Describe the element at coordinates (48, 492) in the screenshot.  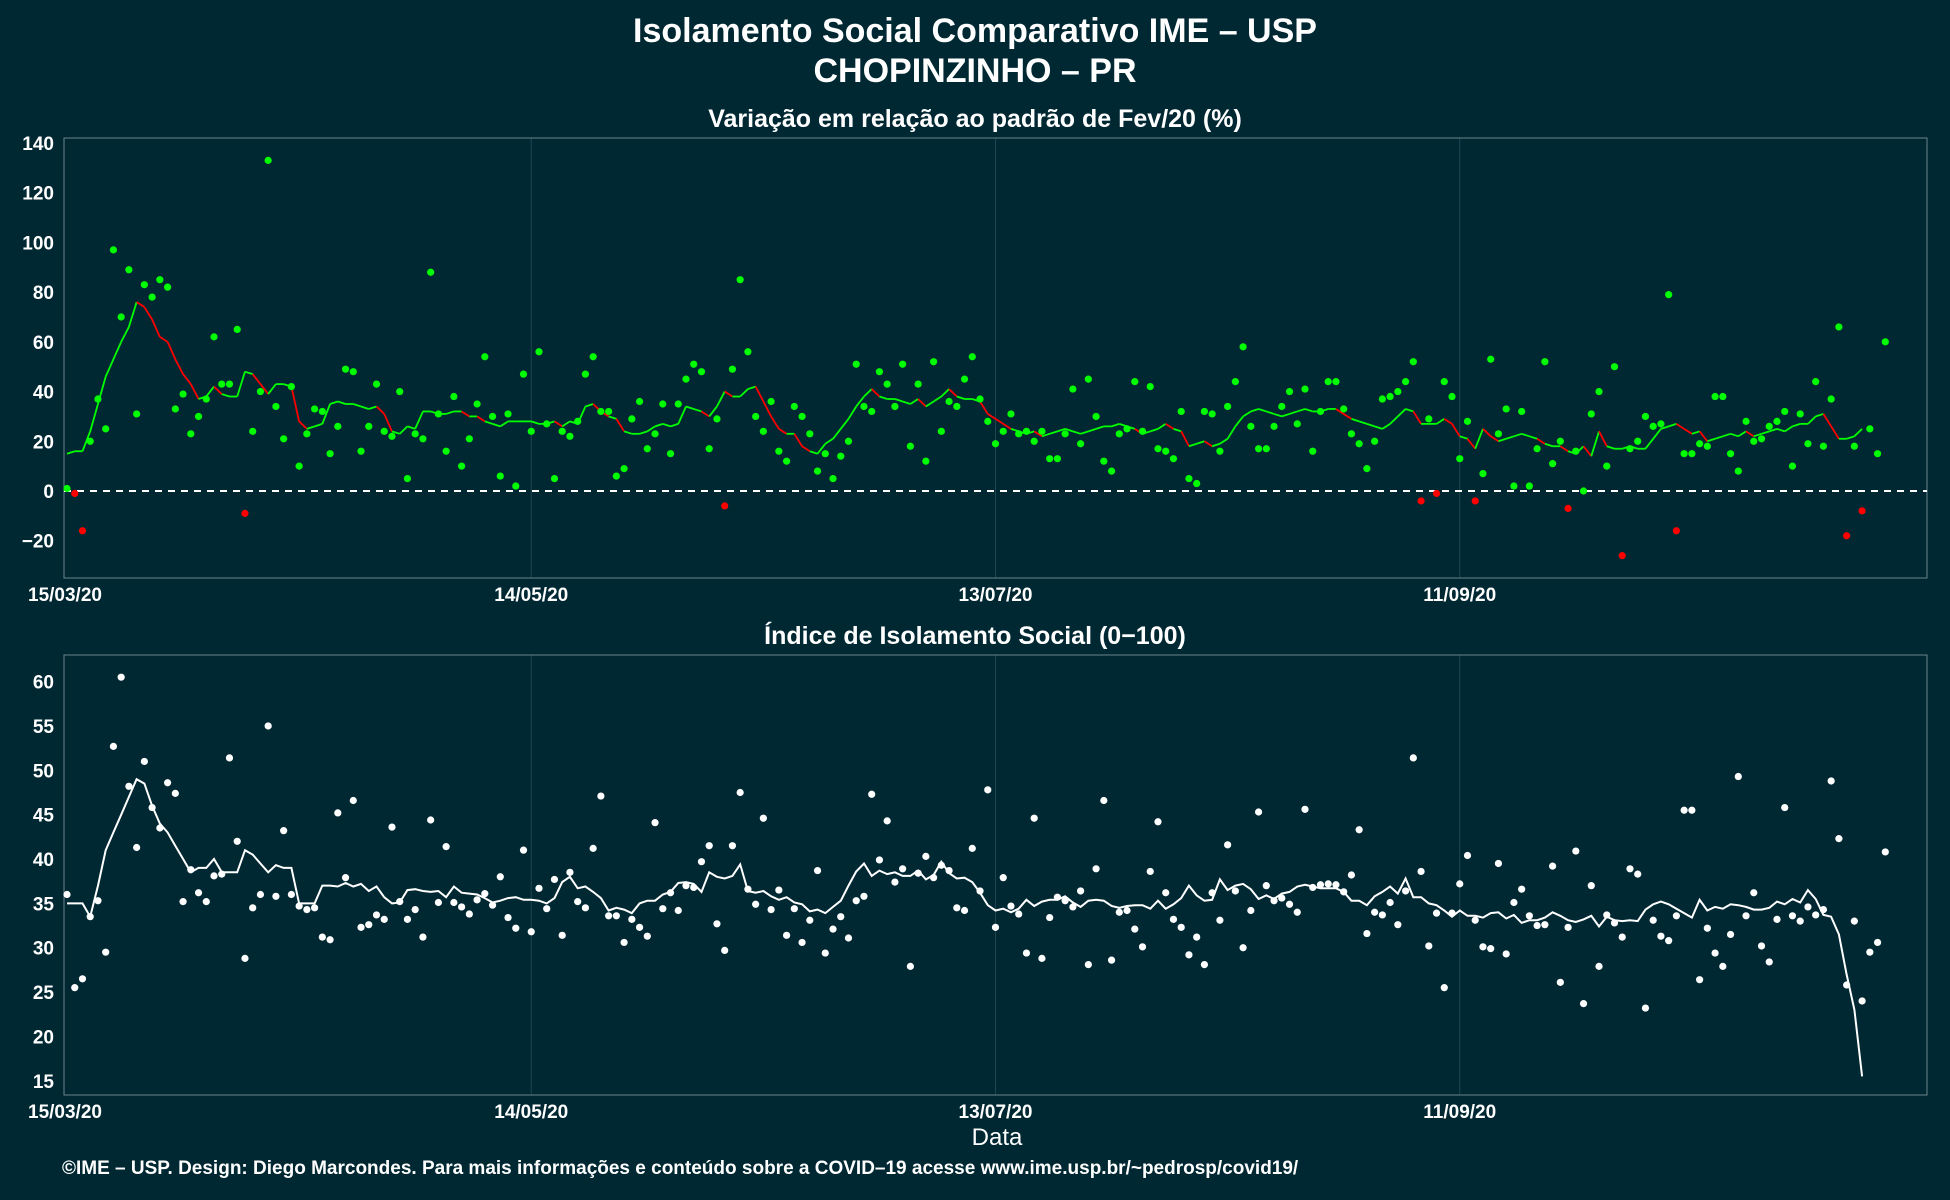
I see `y-tick-label: 0` at that location.